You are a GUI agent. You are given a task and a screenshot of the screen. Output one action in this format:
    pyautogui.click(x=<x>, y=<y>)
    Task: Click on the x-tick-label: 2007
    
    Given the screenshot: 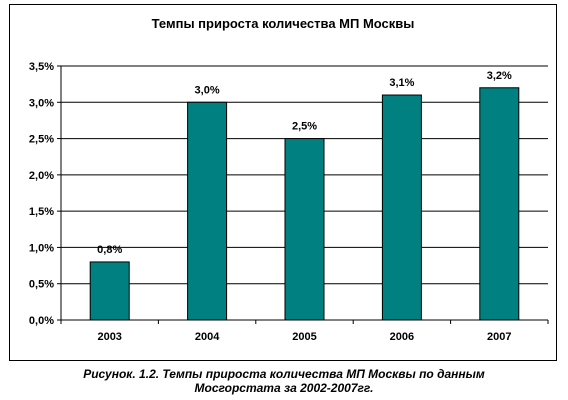 What is the action you would take?
    pyautogui.click(x=499, y=337)
    